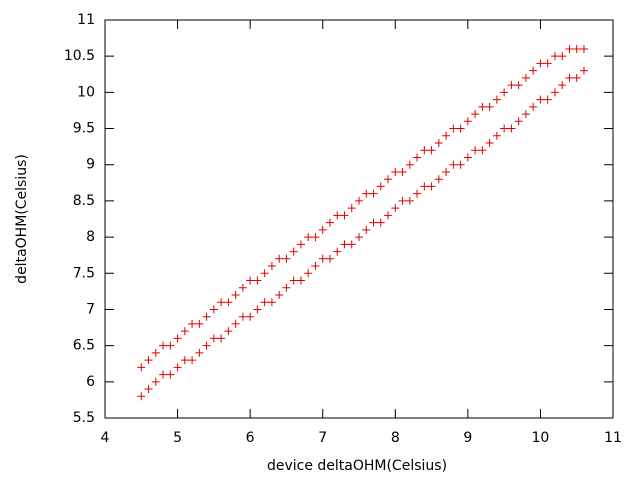 The image size is (640, 480). What do you see at coordinates (86, 20) in the screenshot?
I see `y-tick-label: 11` at bounding box center [86, 20].